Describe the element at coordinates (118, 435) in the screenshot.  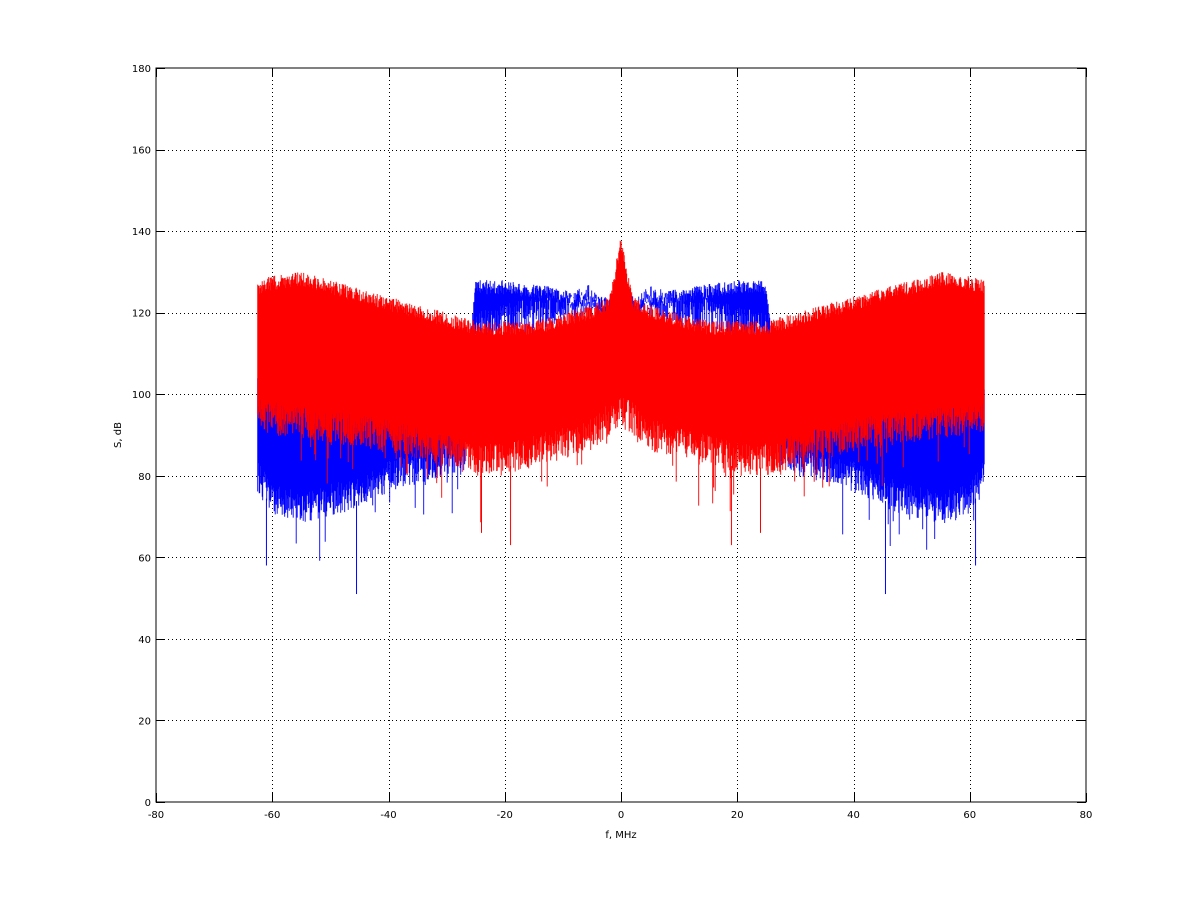
I see `y-axis-label: S, dB` at that location.